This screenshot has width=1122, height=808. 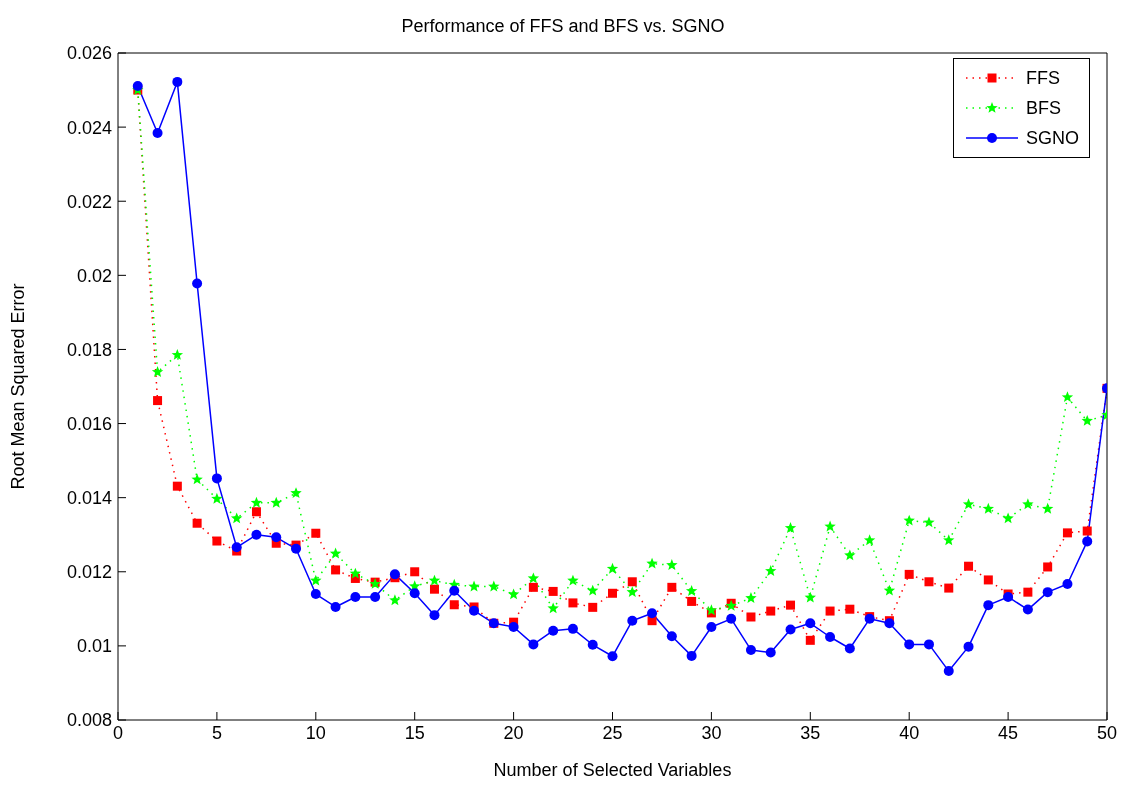 I want to click on x-tick-label: 0, so click(x=118, y=732).